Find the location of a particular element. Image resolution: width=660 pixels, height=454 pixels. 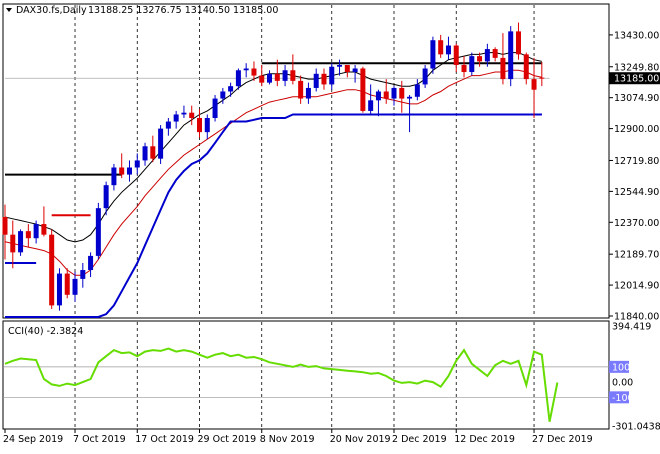

cci-tick-label: 100 is located at coordinates (621, 367).